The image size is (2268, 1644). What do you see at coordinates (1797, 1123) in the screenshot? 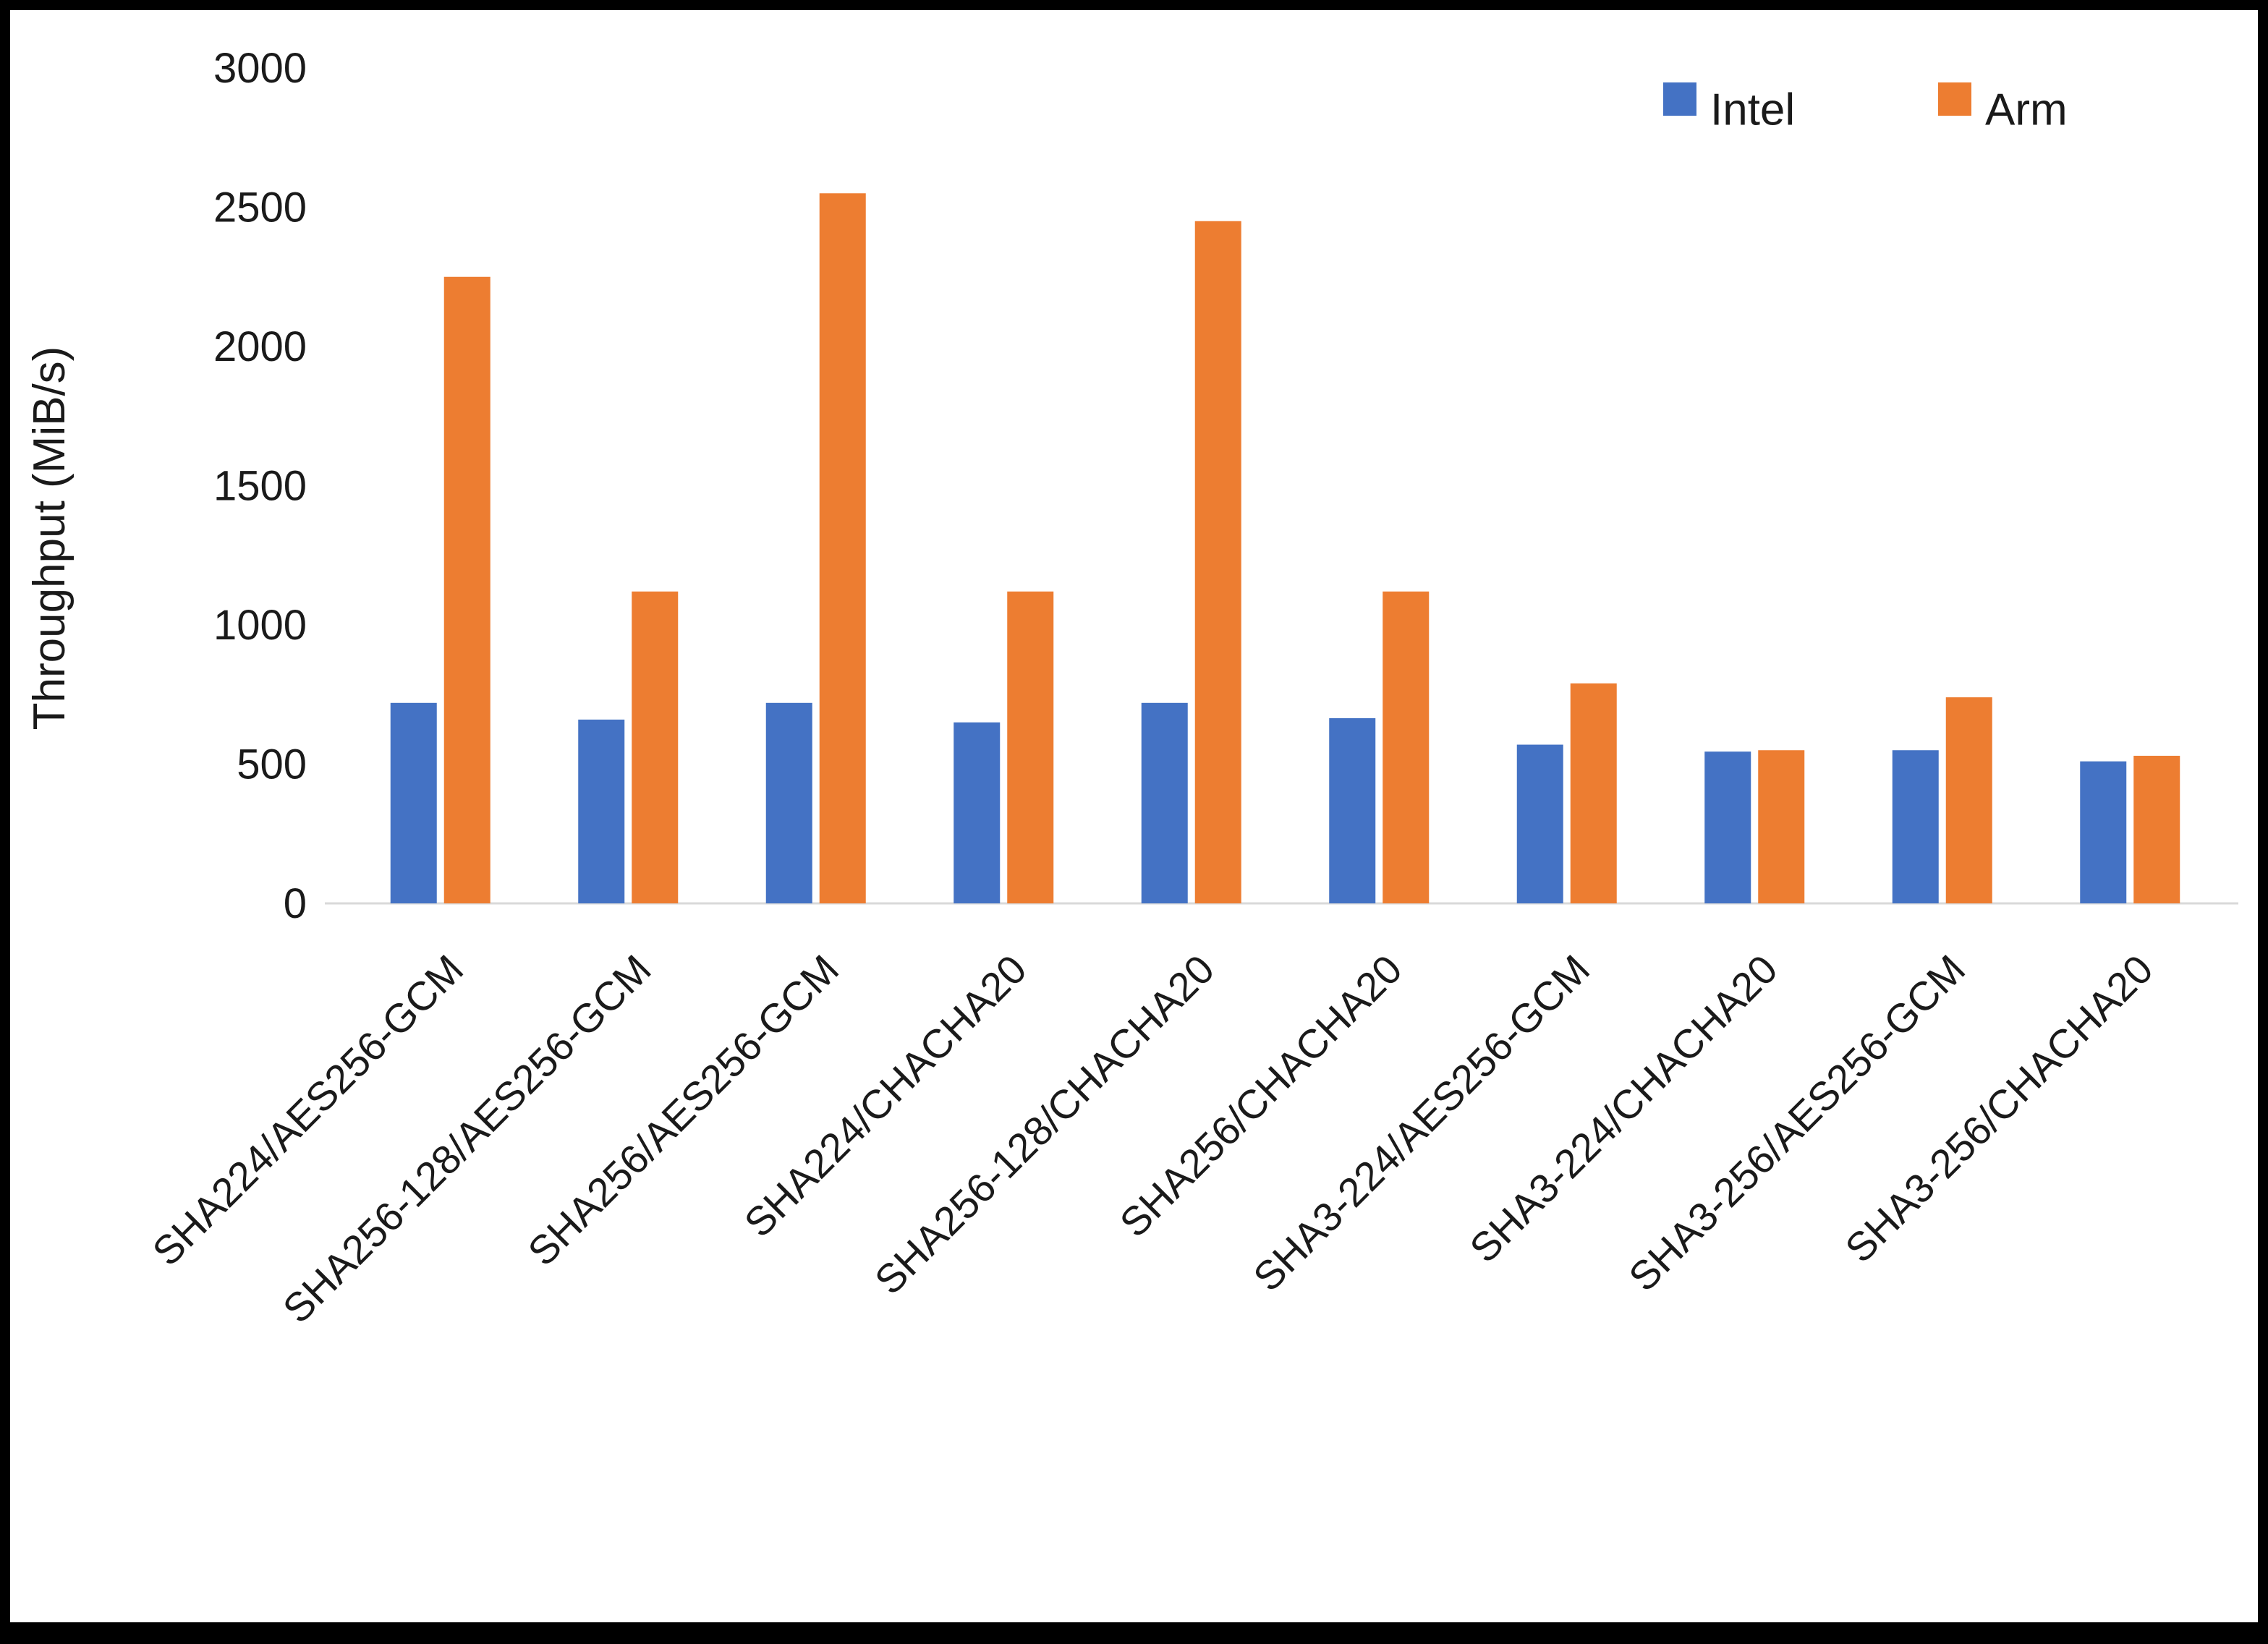
I see `category-label: SHA3-256/AES256-GCM` at bounding box center [1797, 1123].